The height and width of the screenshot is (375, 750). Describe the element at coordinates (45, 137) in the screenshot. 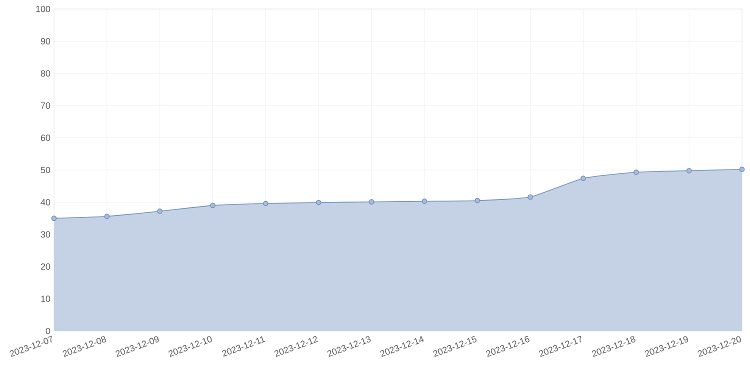

I see `y-tick-label: 60` at that location.